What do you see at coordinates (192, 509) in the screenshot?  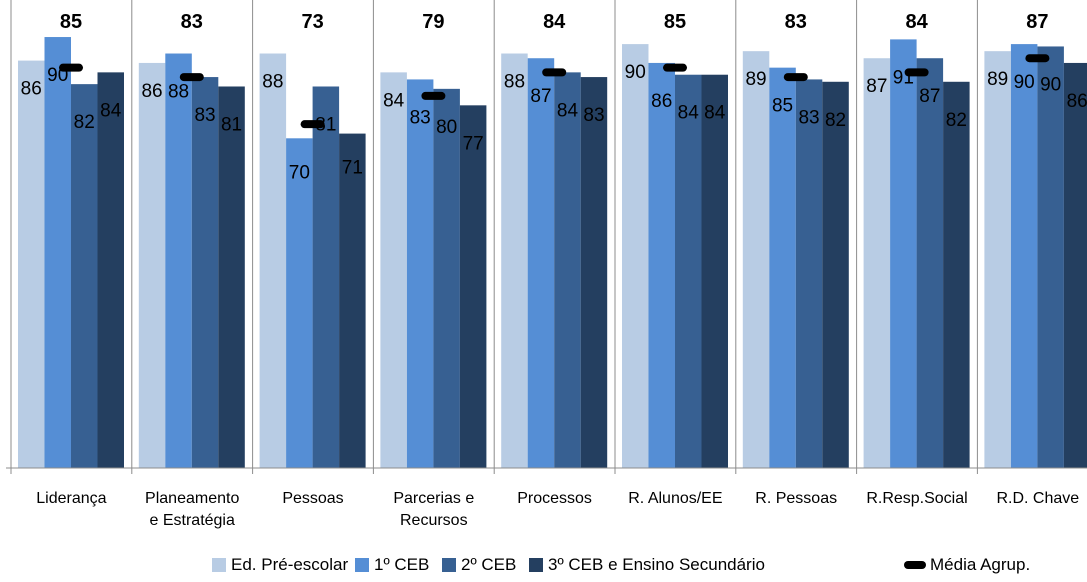 I see `category-label: Planeamento e Estratégia` at bounding box center [192, 509].